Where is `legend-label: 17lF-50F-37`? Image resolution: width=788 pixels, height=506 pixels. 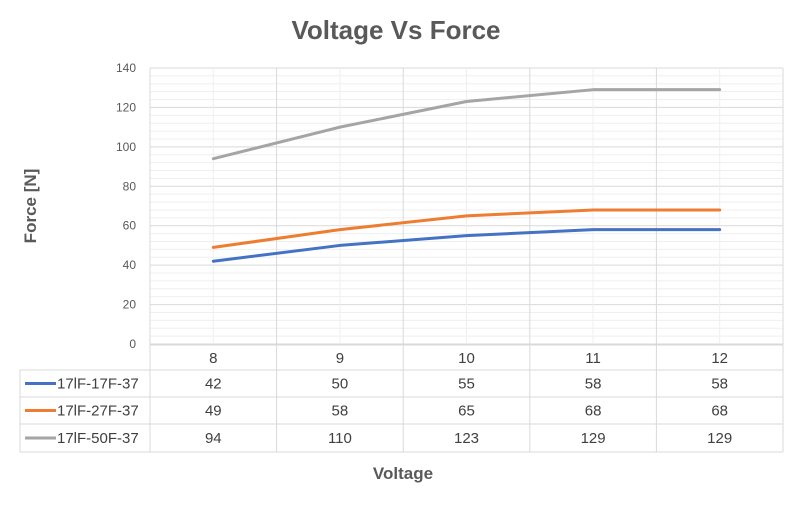
legend-label: 17lF-50F-37 is located at coordinates (98, 438).